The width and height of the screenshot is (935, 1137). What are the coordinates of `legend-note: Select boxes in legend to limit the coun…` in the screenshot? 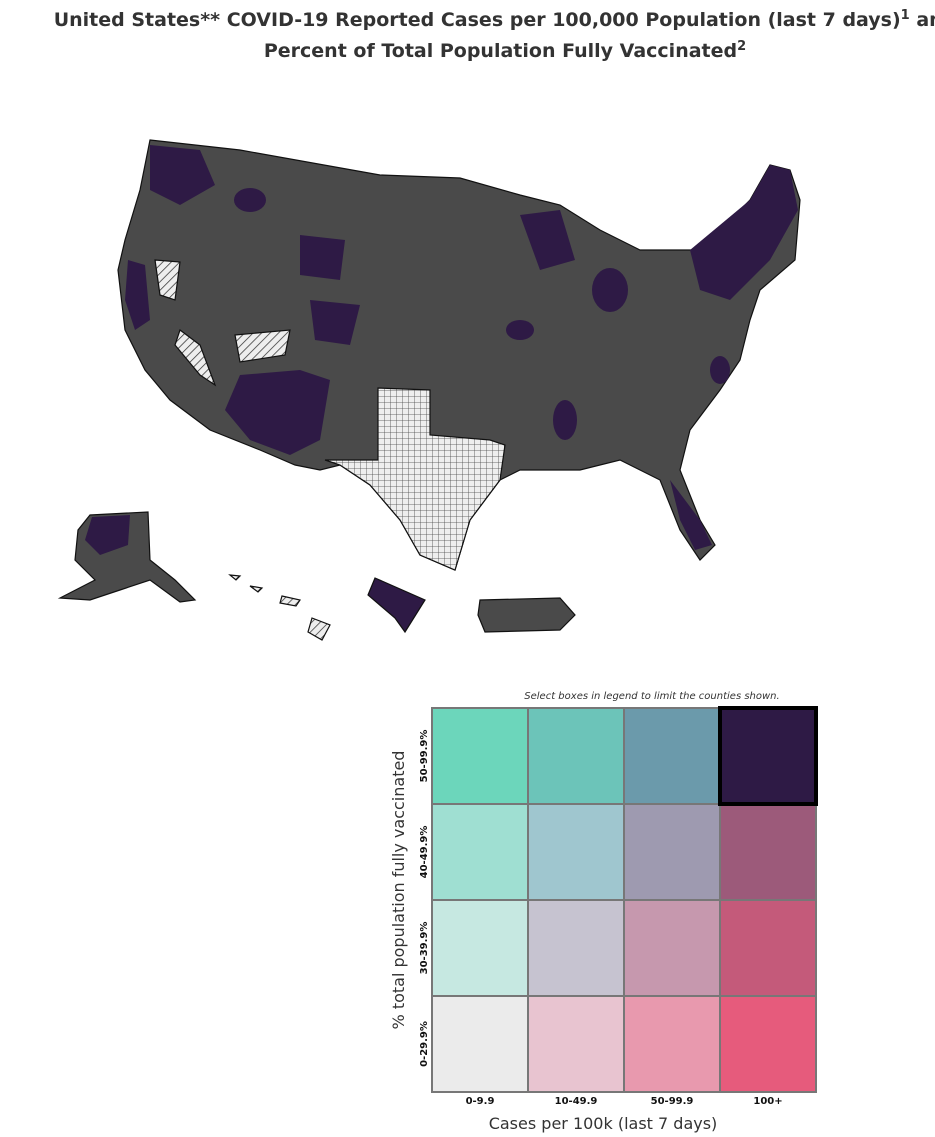 It's located at (651, 696).